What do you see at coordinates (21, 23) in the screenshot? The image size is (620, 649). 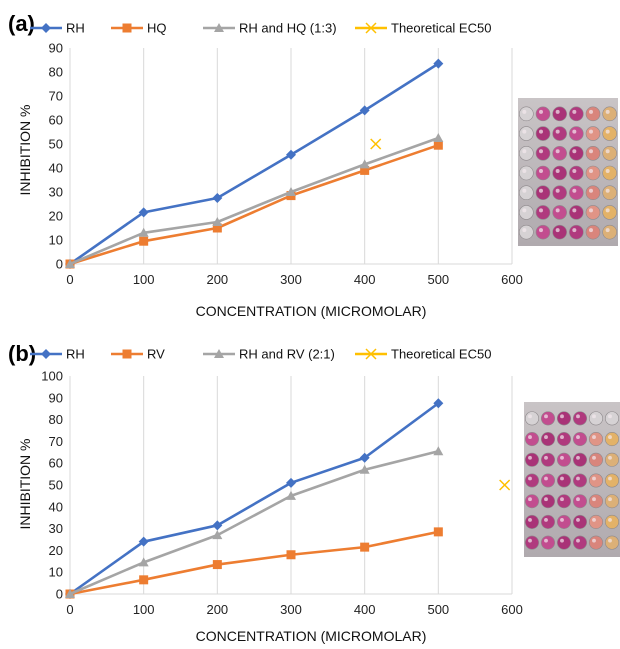 I see `panel-a-label: (a)` at bounding box center [21, 23].